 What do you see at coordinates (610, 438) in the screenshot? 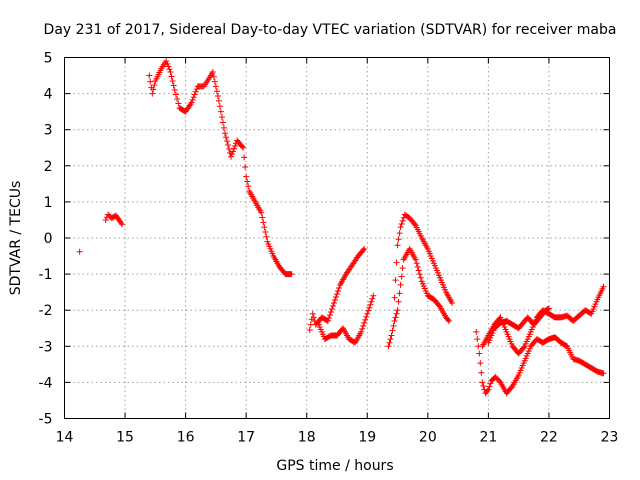
I see `x-tick-label: 23` at bounding box center [610, 438].